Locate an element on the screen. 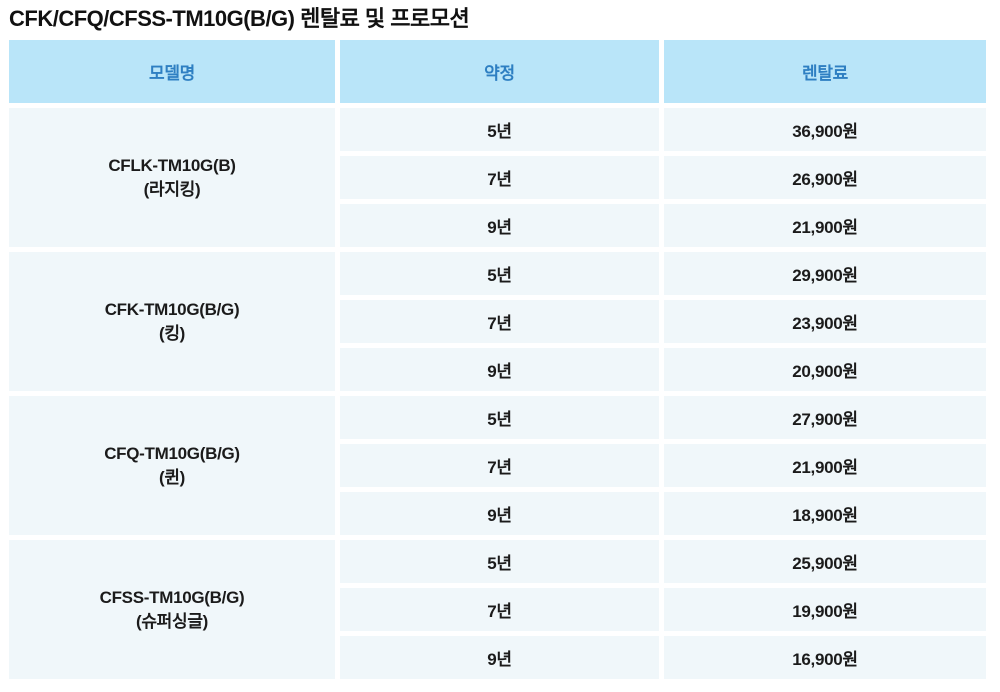 Image resolution: width=1000 pixels, height=692 pixels. model-cell: CFQ-TM10G(B/G) (퀸) is located at coordinates (172, 465).